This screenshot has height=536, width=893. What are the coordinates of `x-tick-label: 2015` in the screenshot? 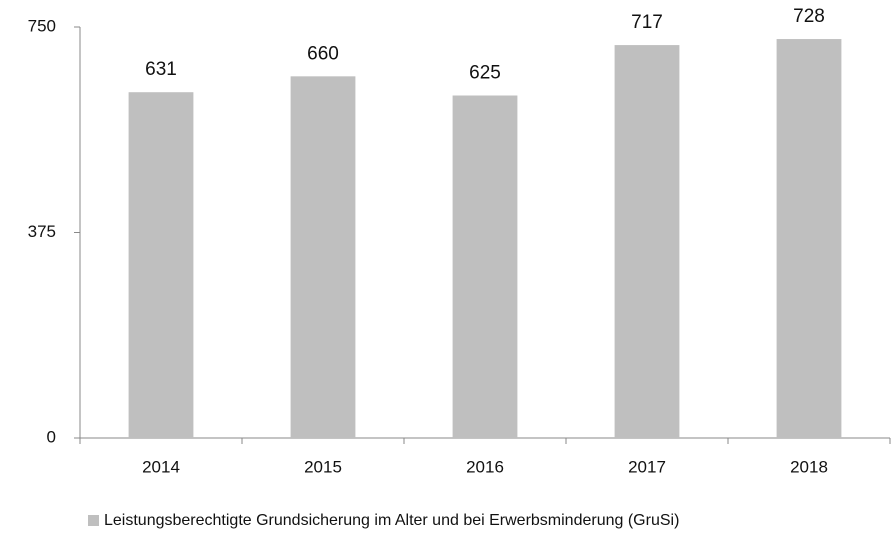 It's located at (323, 466).